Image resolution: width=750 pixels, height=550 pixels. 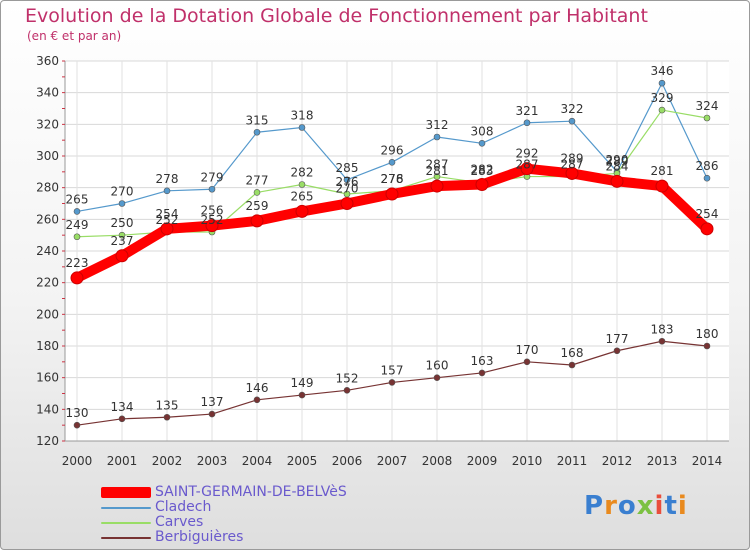 What do you see at coordinates (47, 314) in the screenshot?
I see `y-tick-label: 200` at bounding box center [47, 314].